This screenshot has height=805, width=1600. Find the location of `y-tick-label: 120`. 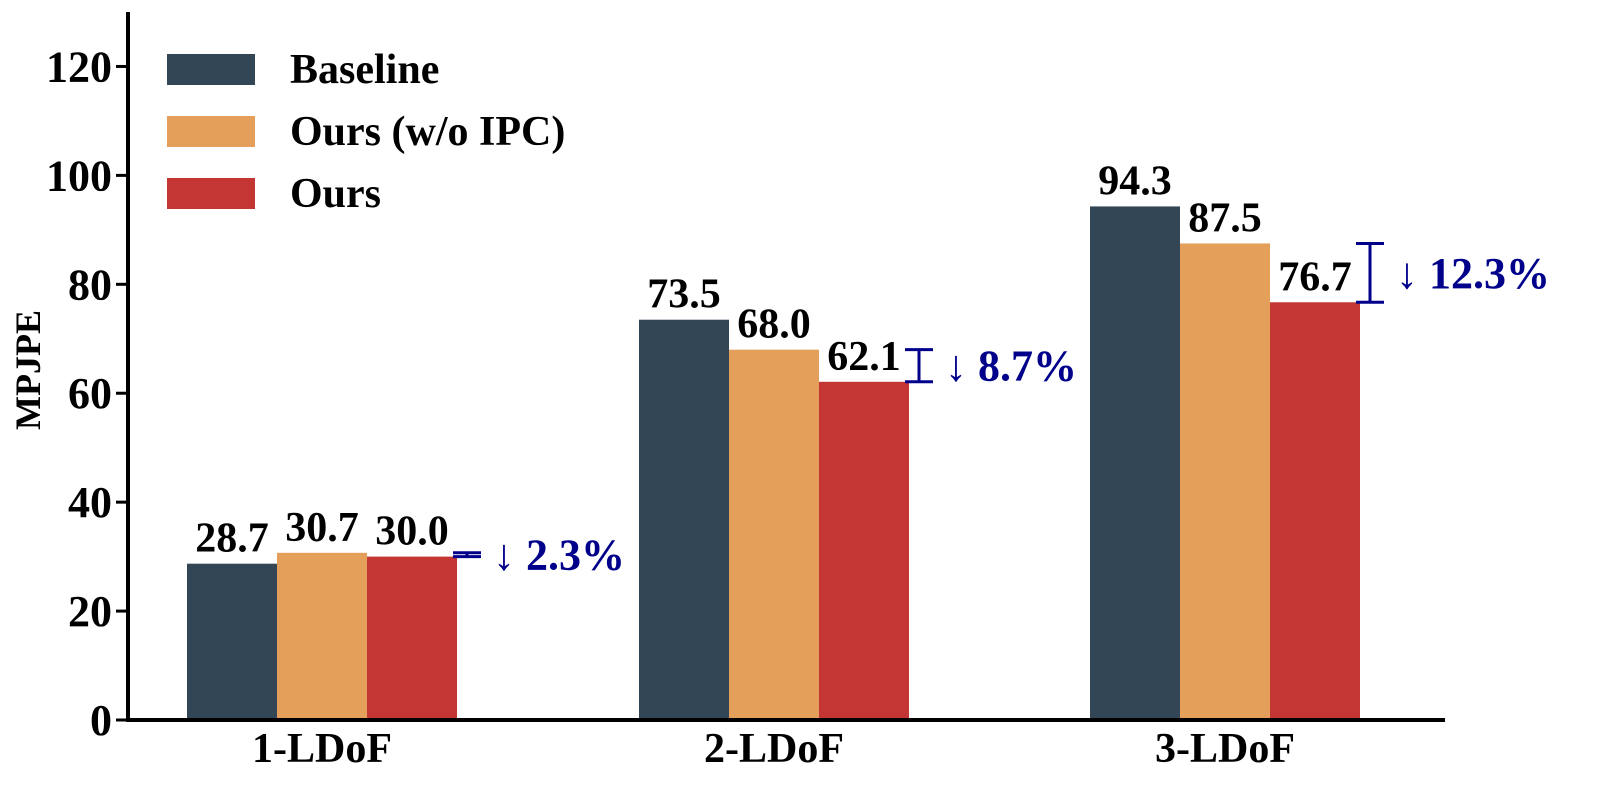

y-tick-label: 120 is located at coordinates (79, 66).